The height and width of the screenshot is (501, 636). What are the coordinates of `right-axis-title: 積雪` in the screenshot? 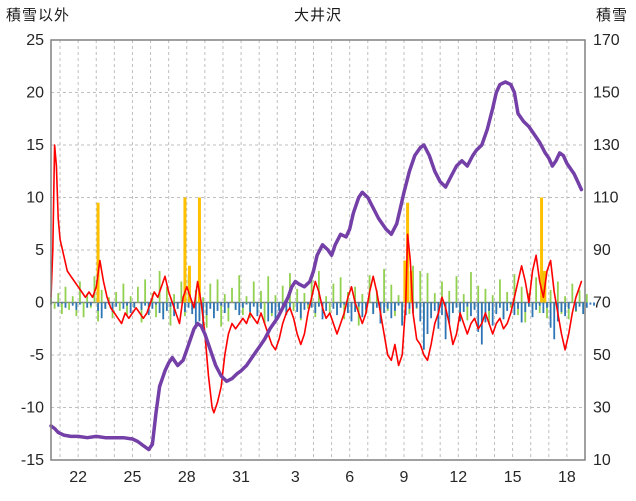 It's located at (611, 15).